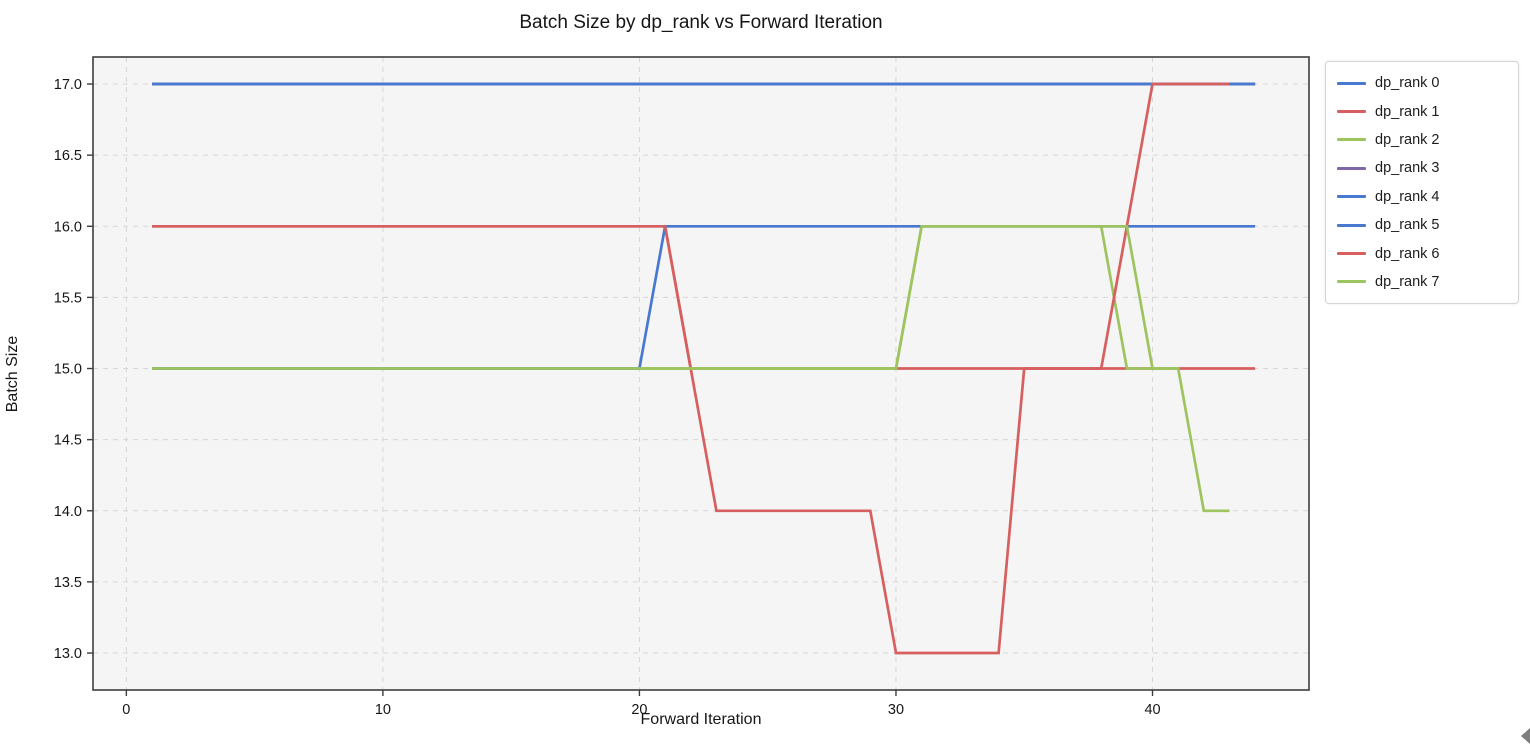 The image size is (1530, 749). Describe the element at coordinates (68, 85) in the screenshot. I see `y-tick-label: 17.0` at that location.